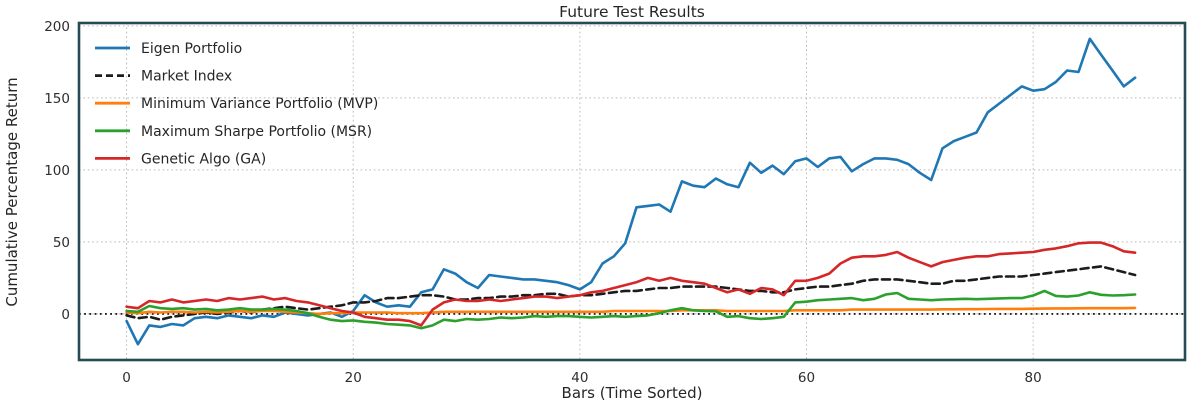 The width and height of the screenshot is (1200, 401). Describe the element at coordinates (57, 27) in the screenshot. I see `y-tick-label: 200` at that location.